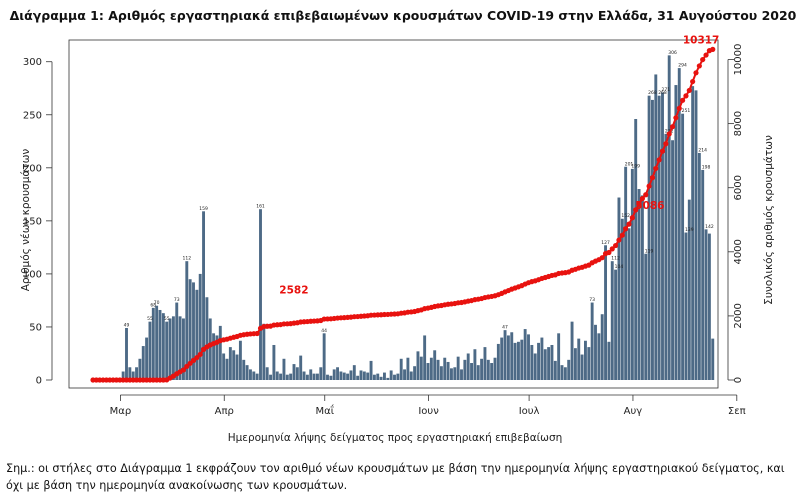 This screenshot has width=806, height=499. Describe the element at coordinates (32, 274) in the screenshot. I see `y-tick-label-100: 100` at that location.